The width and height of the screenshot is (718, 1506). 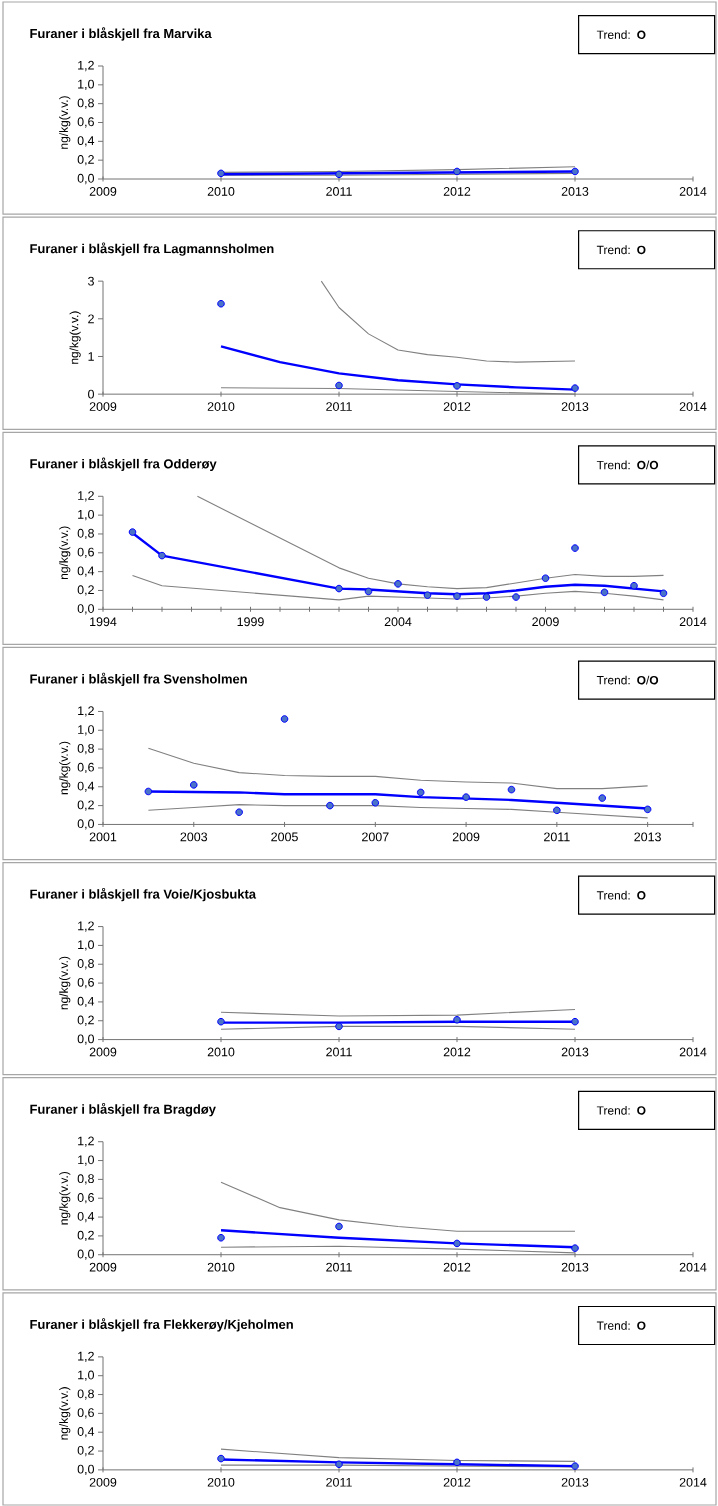 I want to click on x-tick-label: 1999, so click(x=250, y=622).